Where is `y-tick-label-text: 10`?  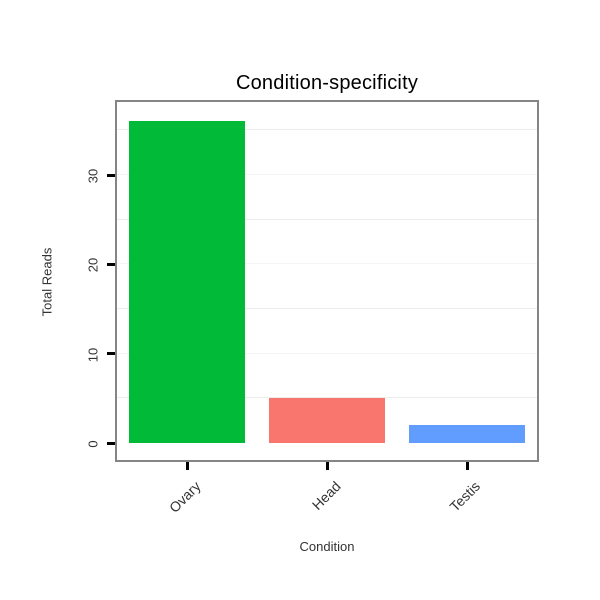
y-tick-label-text: 10 is located at coordinates (93, 354).